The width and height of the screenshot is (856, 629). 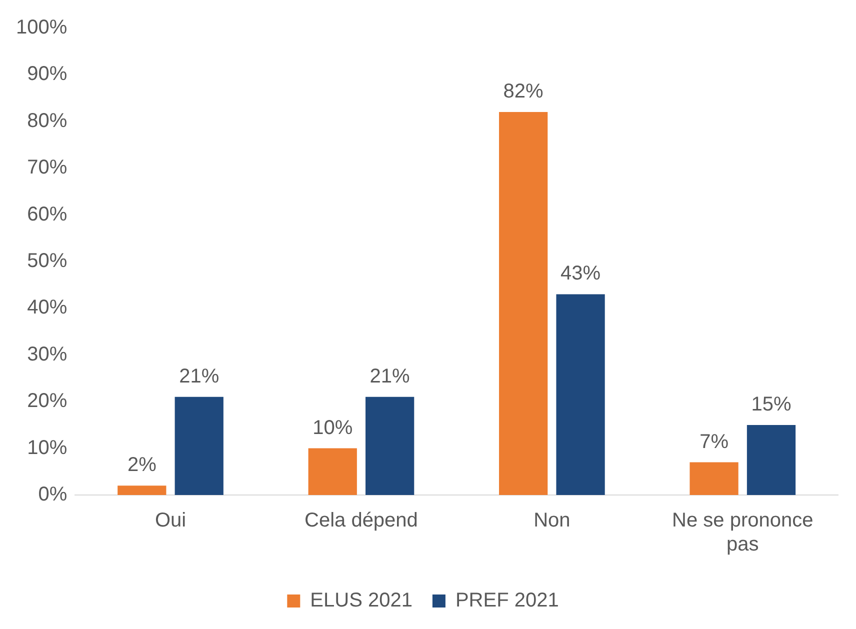 I want to click on y-tick-label: 10%, so click(x=47, y=447).